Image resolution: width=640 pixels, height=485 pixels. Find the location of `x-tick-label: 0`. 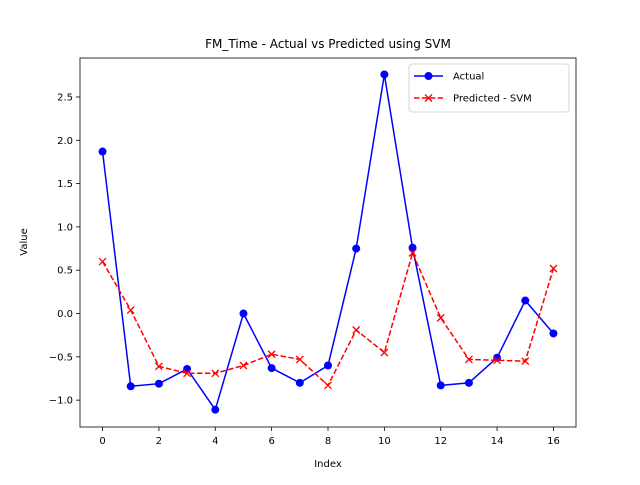

x-tick-label: 0 is located at coordinates (102, 441).